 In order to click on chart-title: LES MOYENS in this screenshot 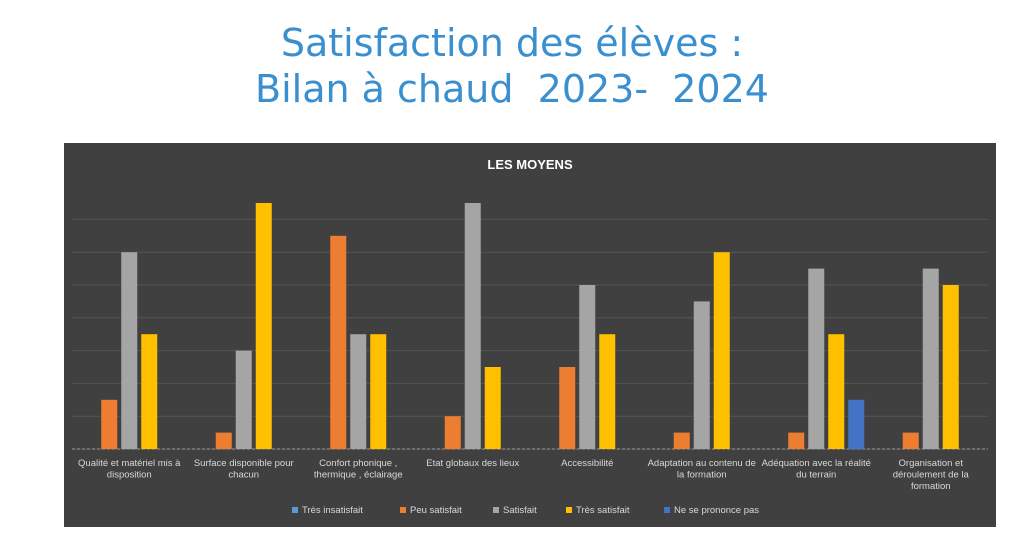, I will do `click(530, 164)`.